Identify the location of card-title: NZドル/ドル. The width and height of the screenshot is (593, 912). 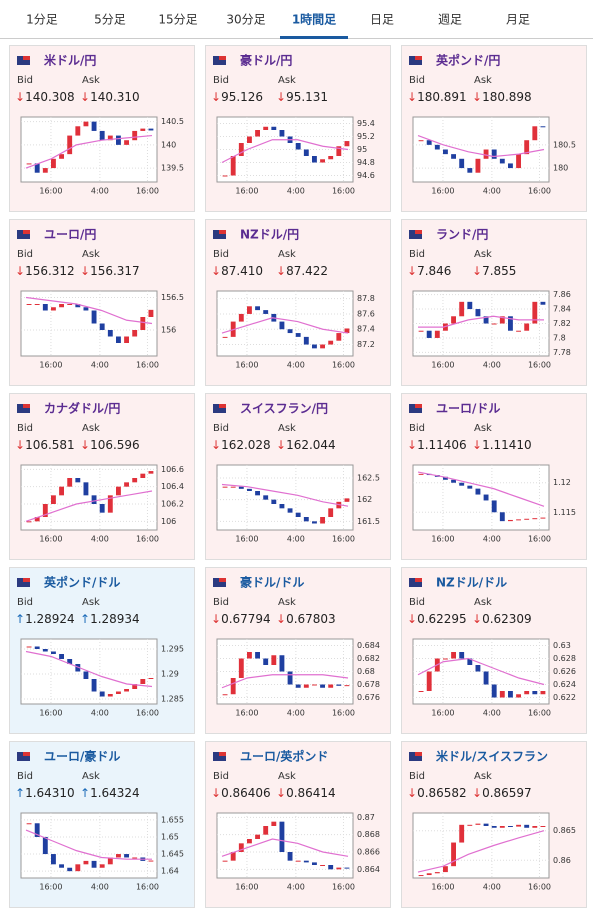
(471, 583).